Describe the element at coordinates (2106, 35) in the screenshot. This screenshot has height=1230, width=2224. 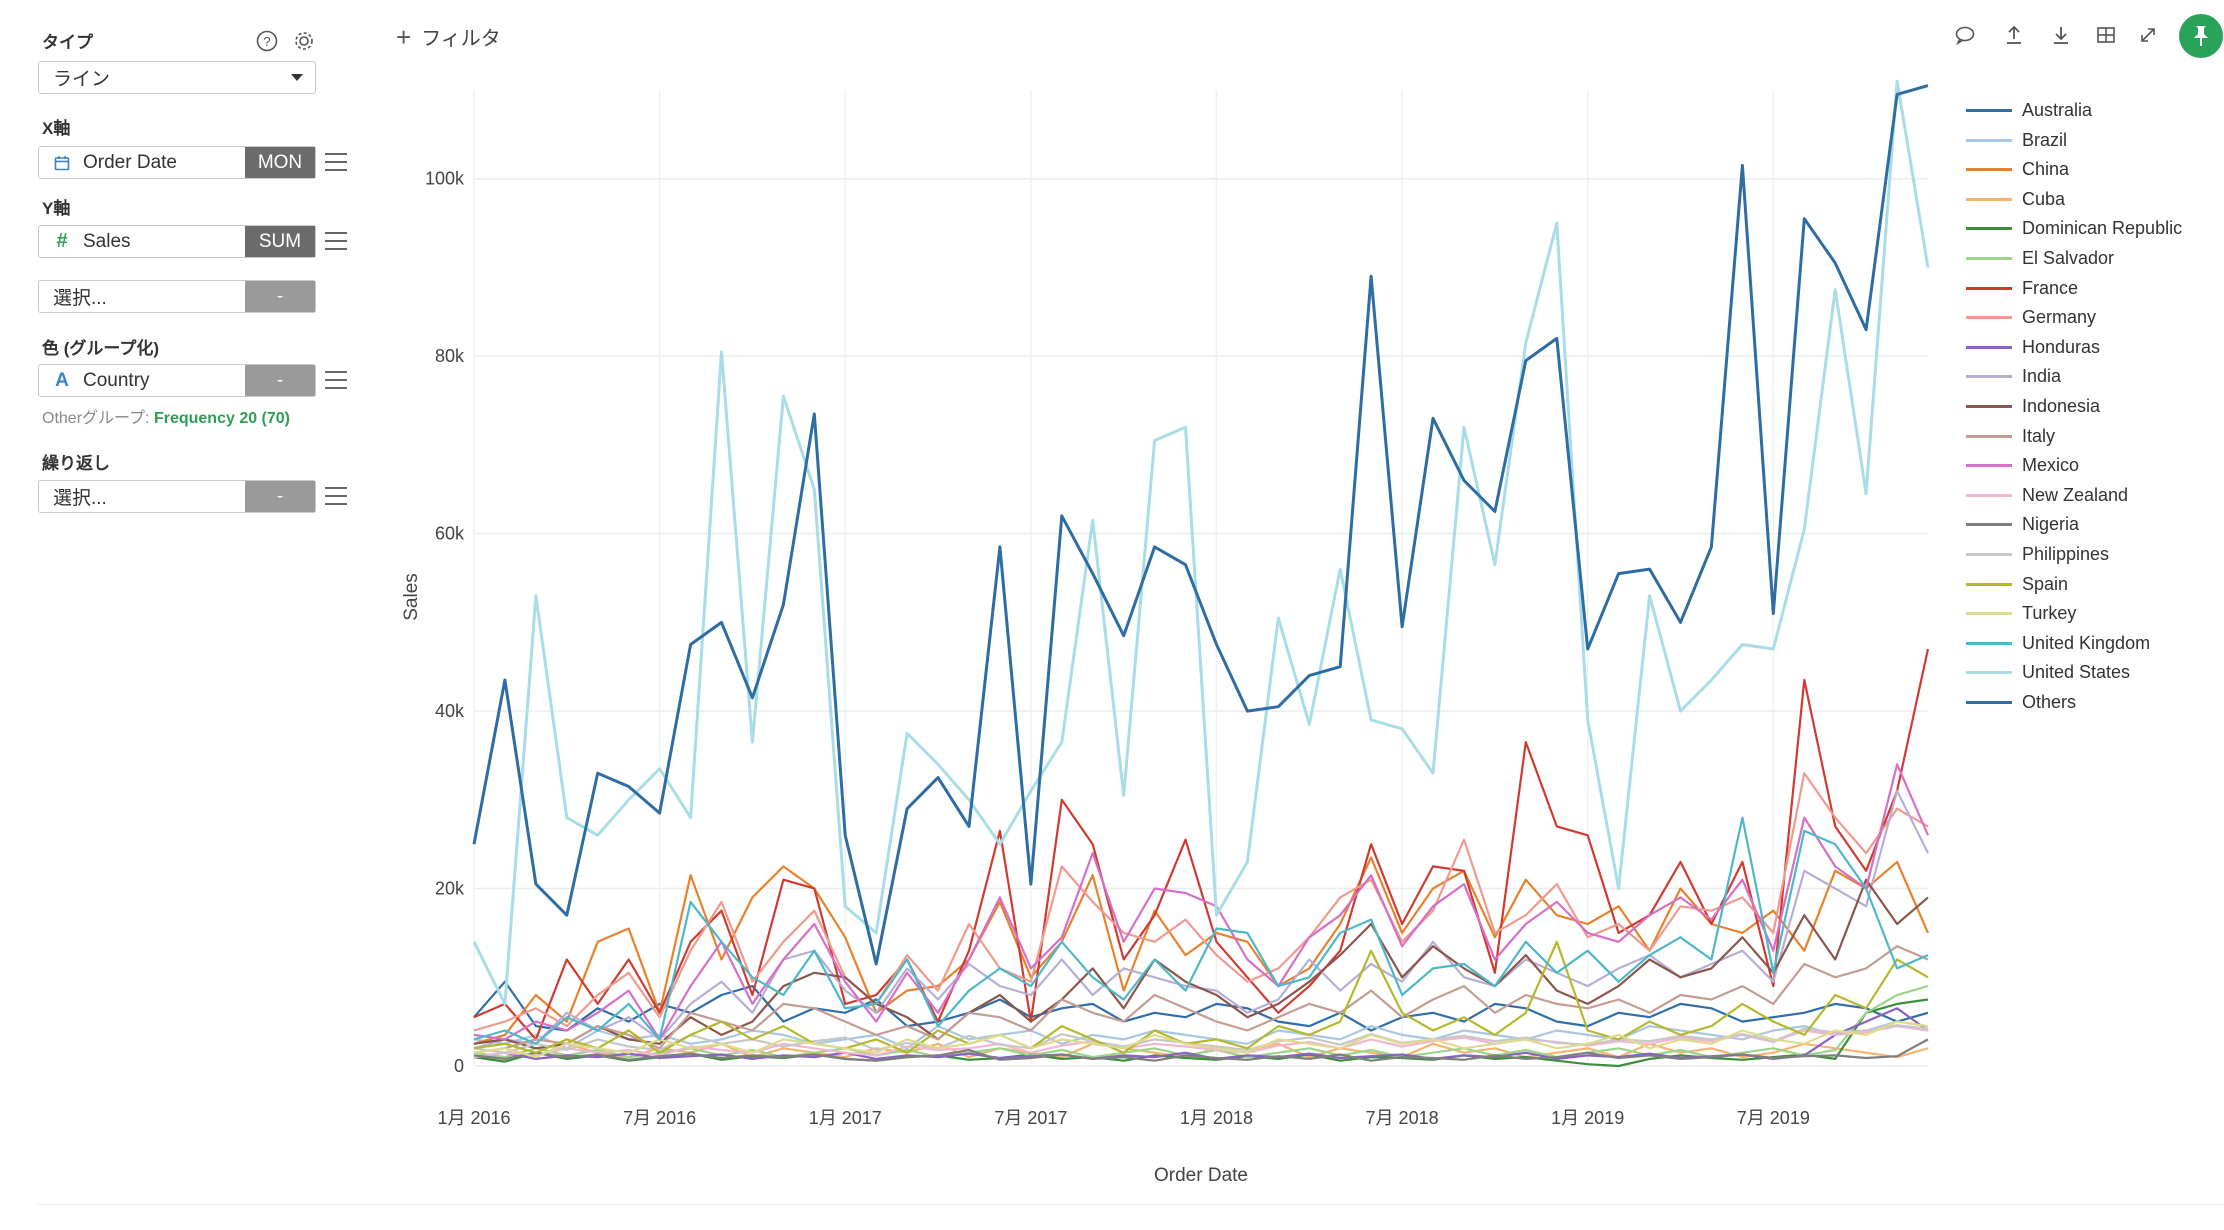
I see `grid-icon` at that location.